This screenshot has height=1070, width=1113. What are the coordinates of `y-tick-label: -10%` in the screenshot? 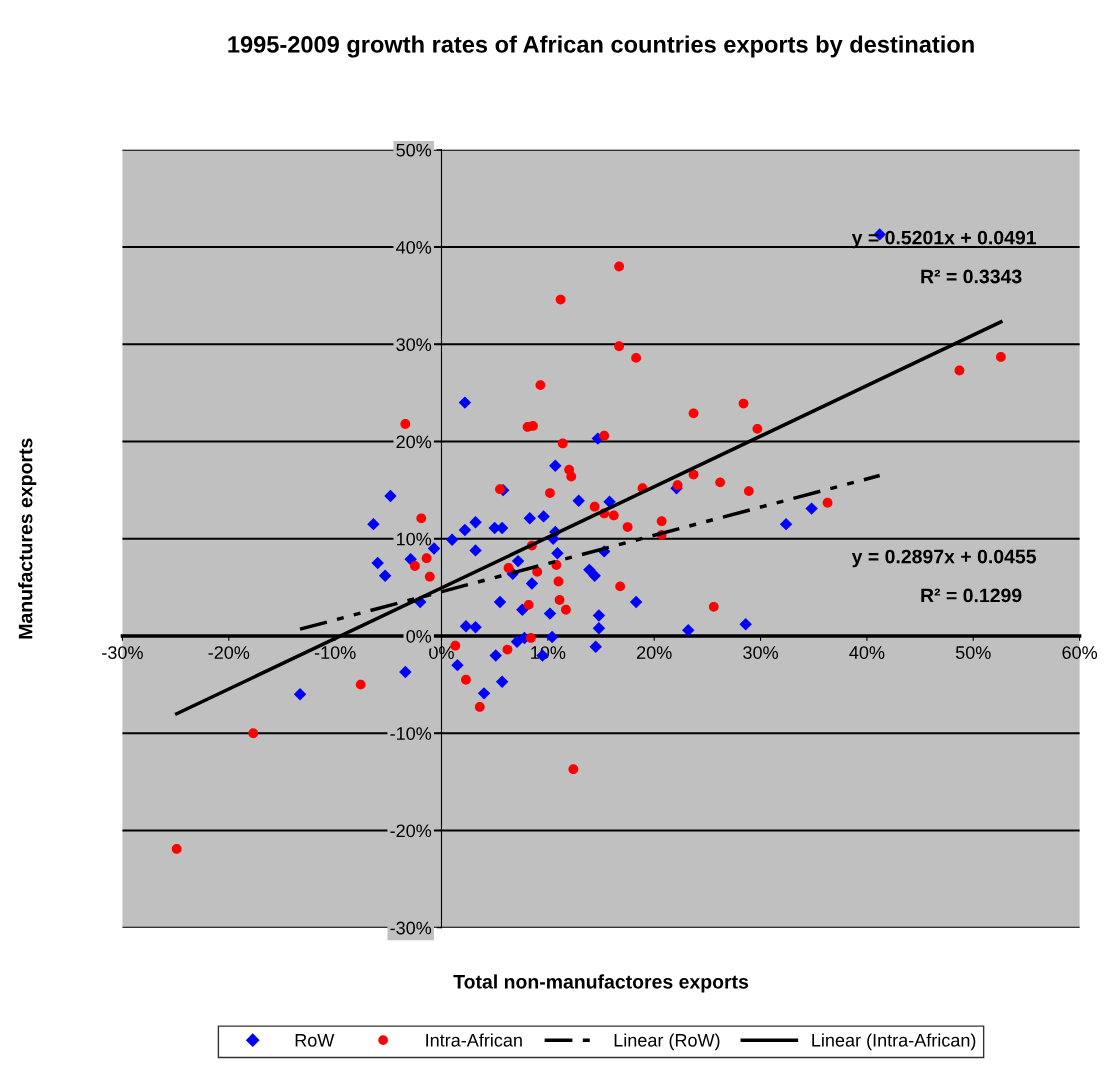 It's located at (411, 733).